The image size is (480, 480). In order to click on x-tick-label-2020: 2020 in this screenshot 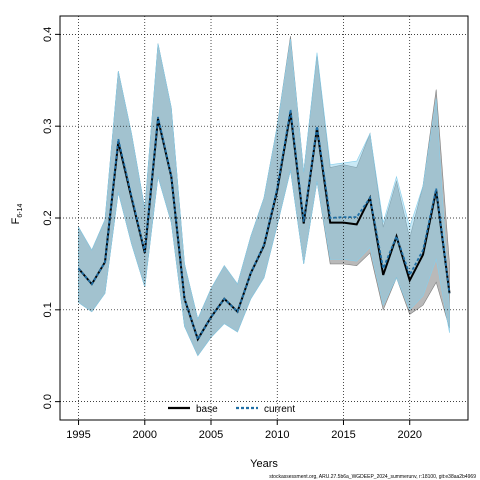, I will do `click(409, 435)`.